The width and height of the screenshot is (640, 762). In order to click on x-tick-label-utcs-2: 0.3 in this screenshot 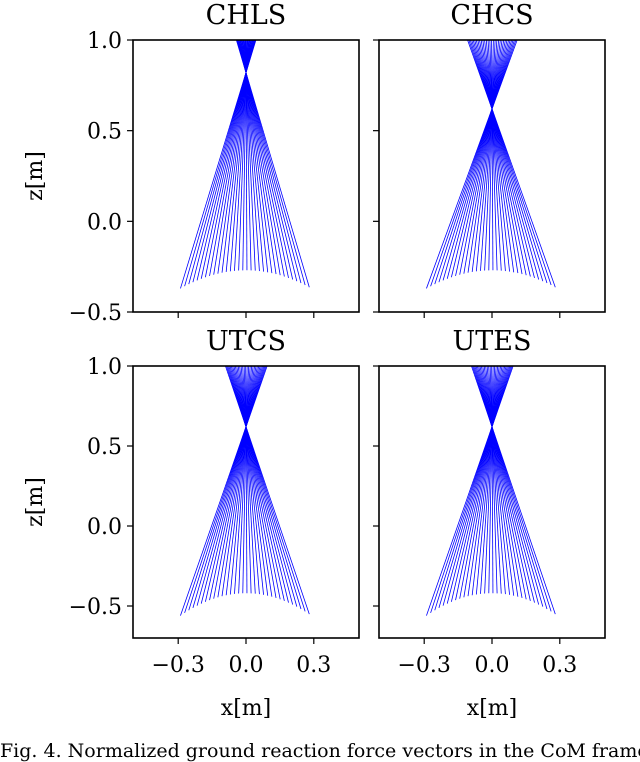, I will do `click(313, 665)`.